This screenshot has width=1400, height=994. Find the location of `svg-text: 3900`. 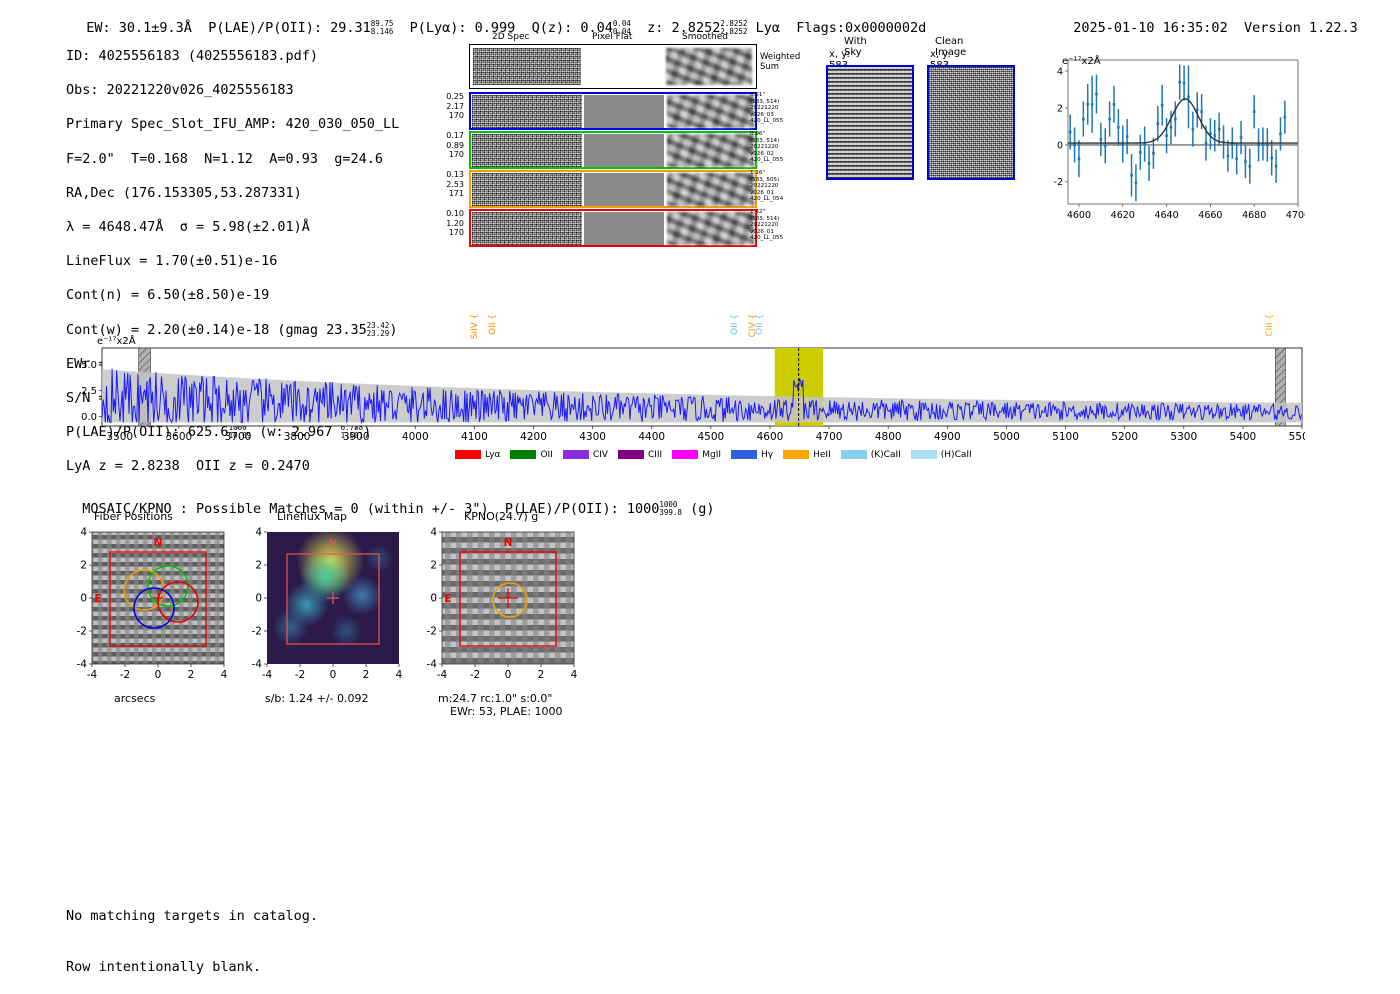

svg-text: 3900 is located at coordinates (356, 437).